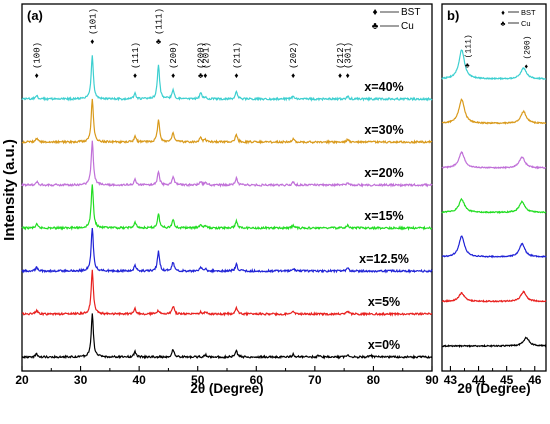 The width and height of the screenshot is (550, 424). I want to click on series-label: x=15%, so click(383, 216).